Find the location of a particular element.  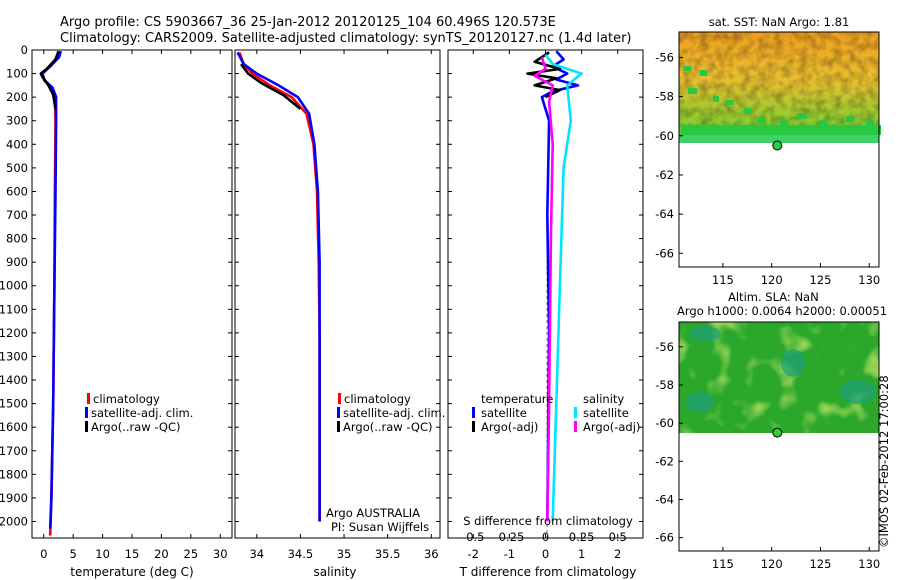

lon-tick-label: 130 is located at coordinates (869, 280).